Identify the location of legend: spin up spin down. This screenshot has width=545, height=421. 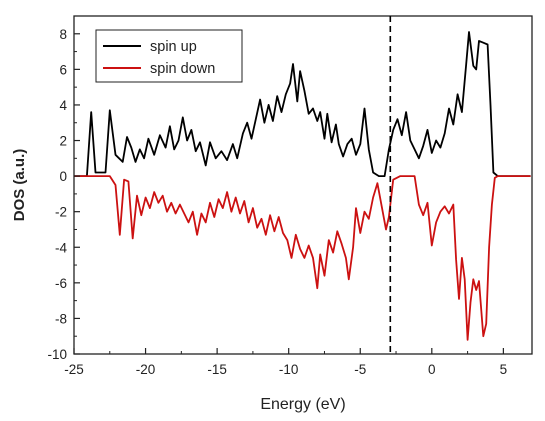
(169, 56).